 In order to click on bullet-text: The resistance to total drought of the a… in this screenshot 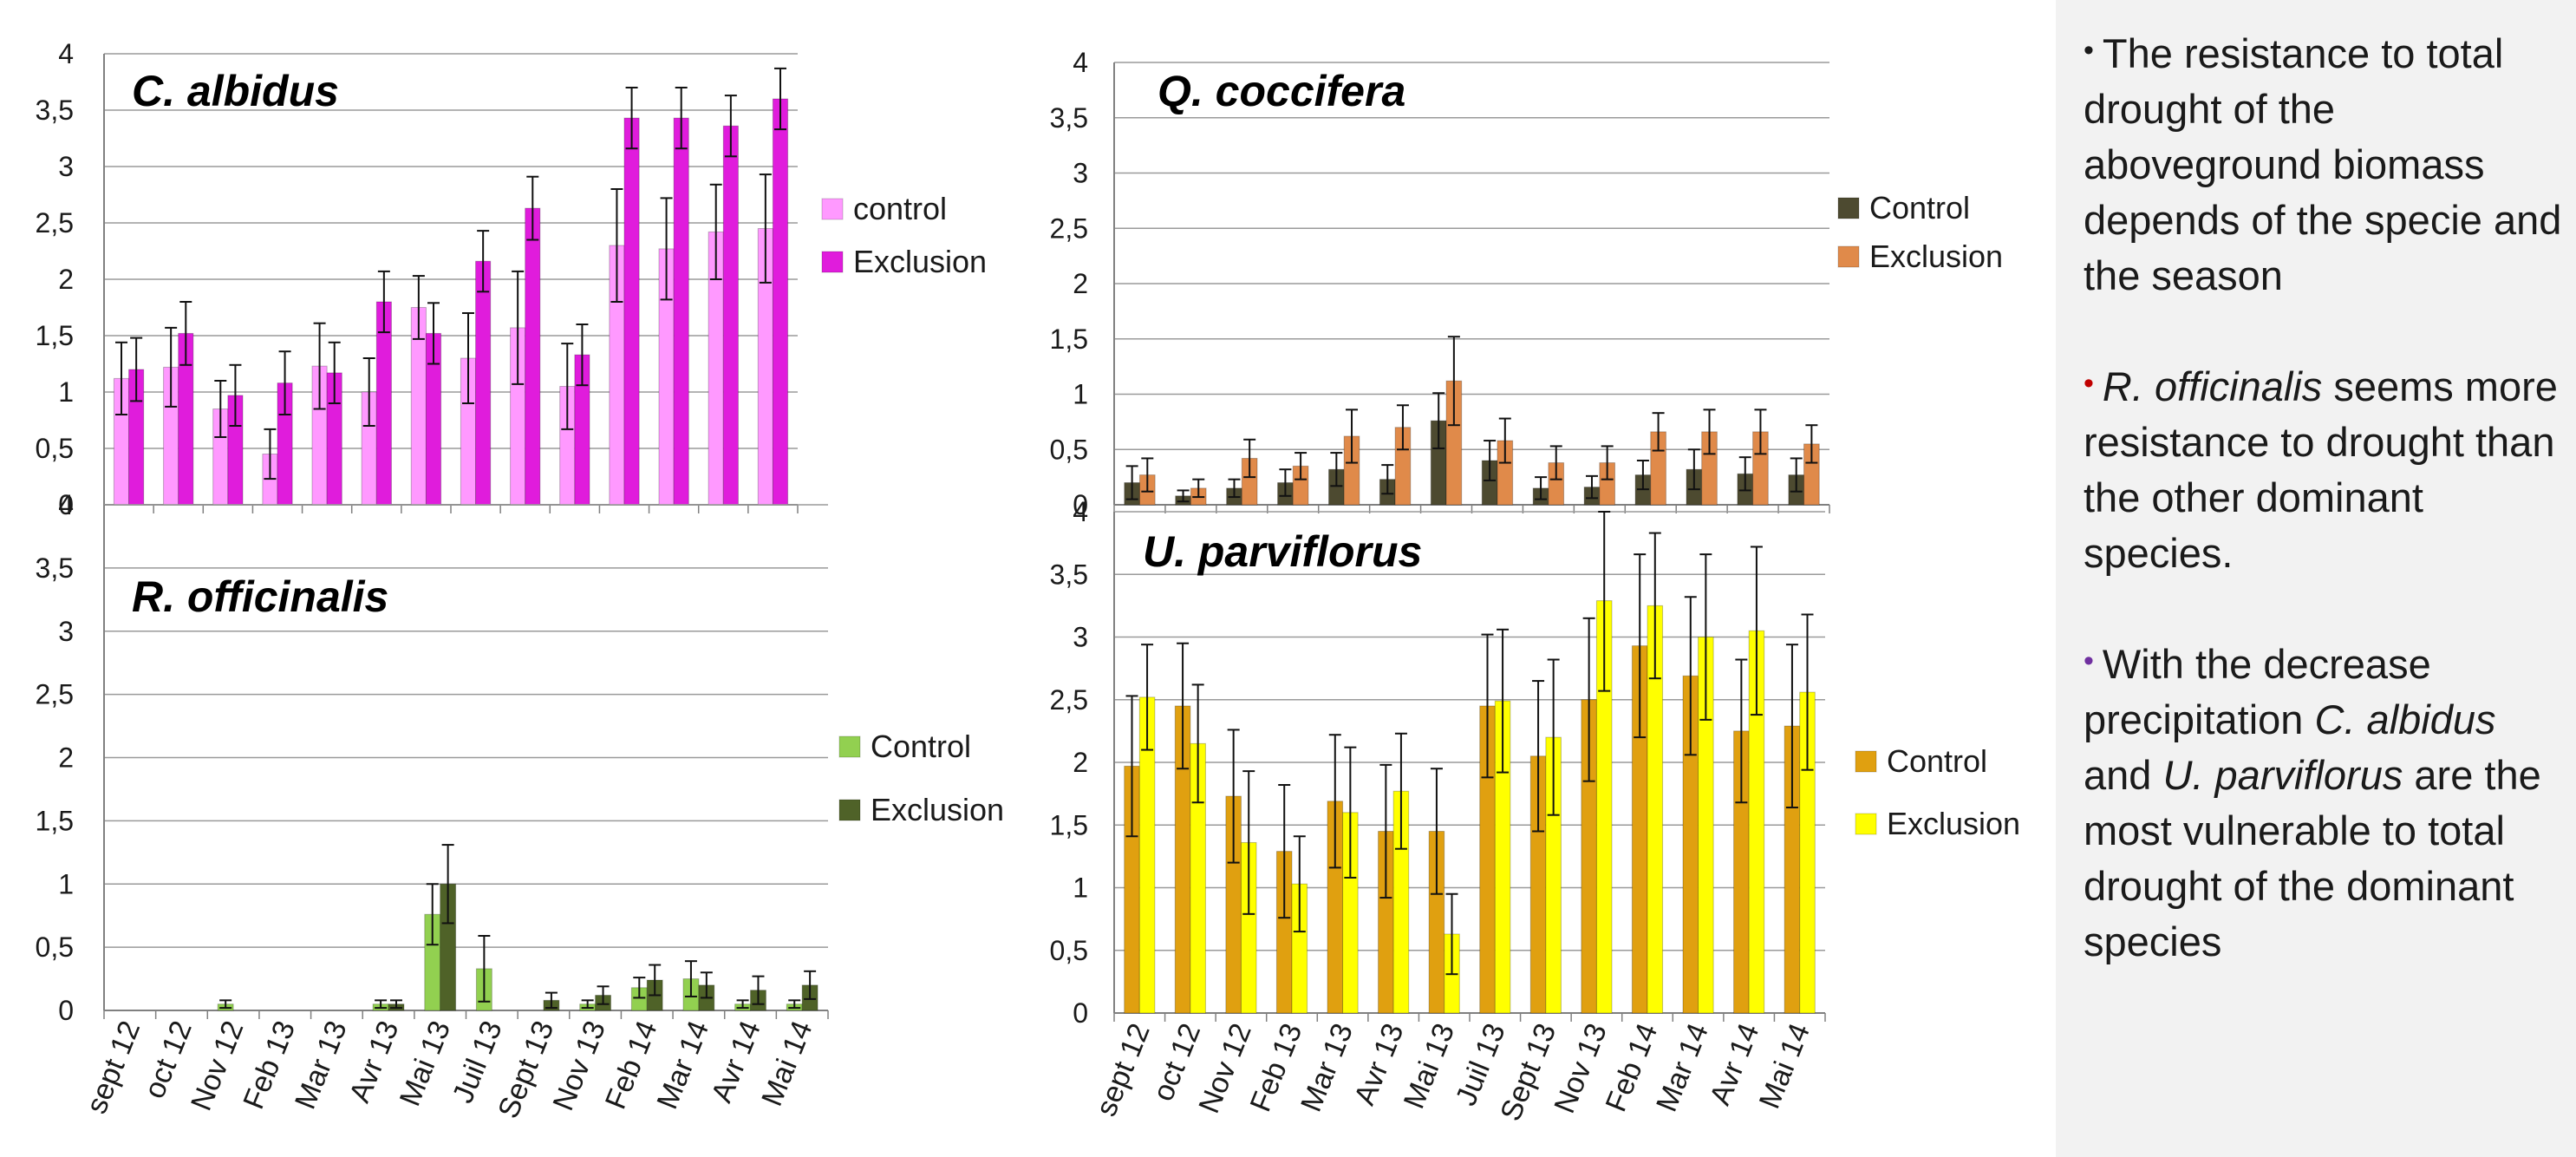, I will do `click(2323, 164)`.